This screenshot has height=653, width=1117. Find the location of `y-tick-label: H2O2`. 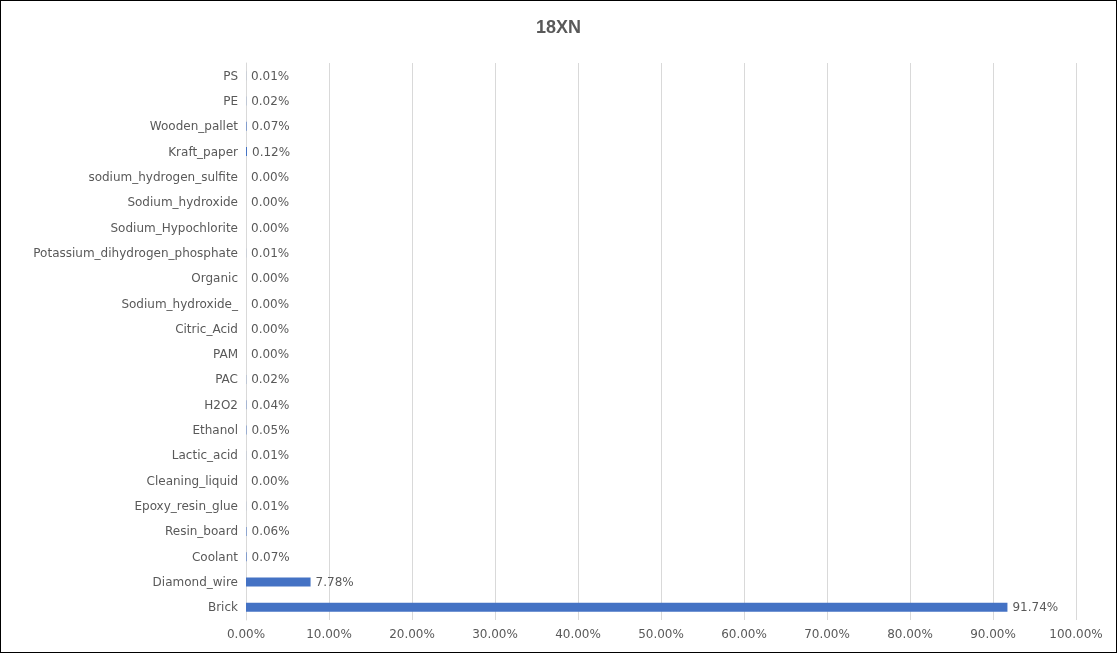

y-tick-label: H2O2 is located at coordinates (221, 404).